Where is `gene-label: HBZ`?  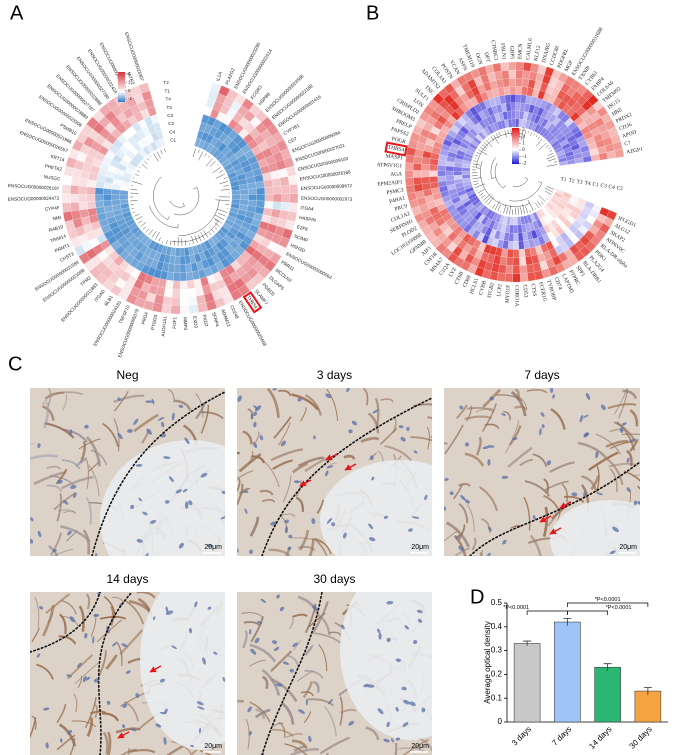 gene-label: HBZ is located at coordinates (617, 112).